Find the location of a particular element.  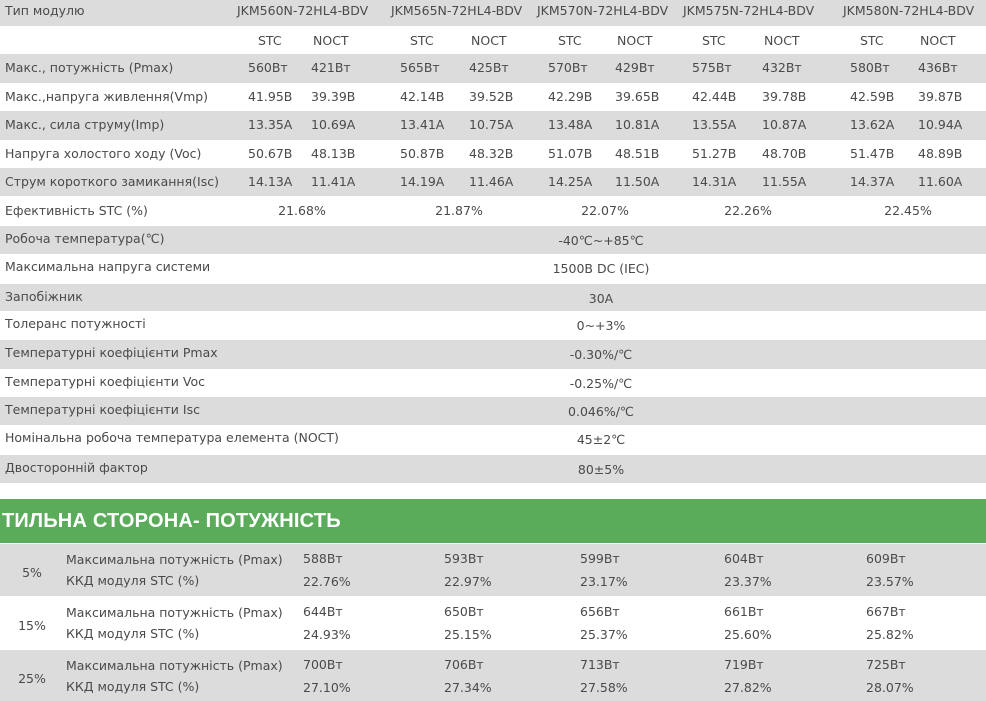

noct-value: 11.46A is located at coordinates (491, 181).